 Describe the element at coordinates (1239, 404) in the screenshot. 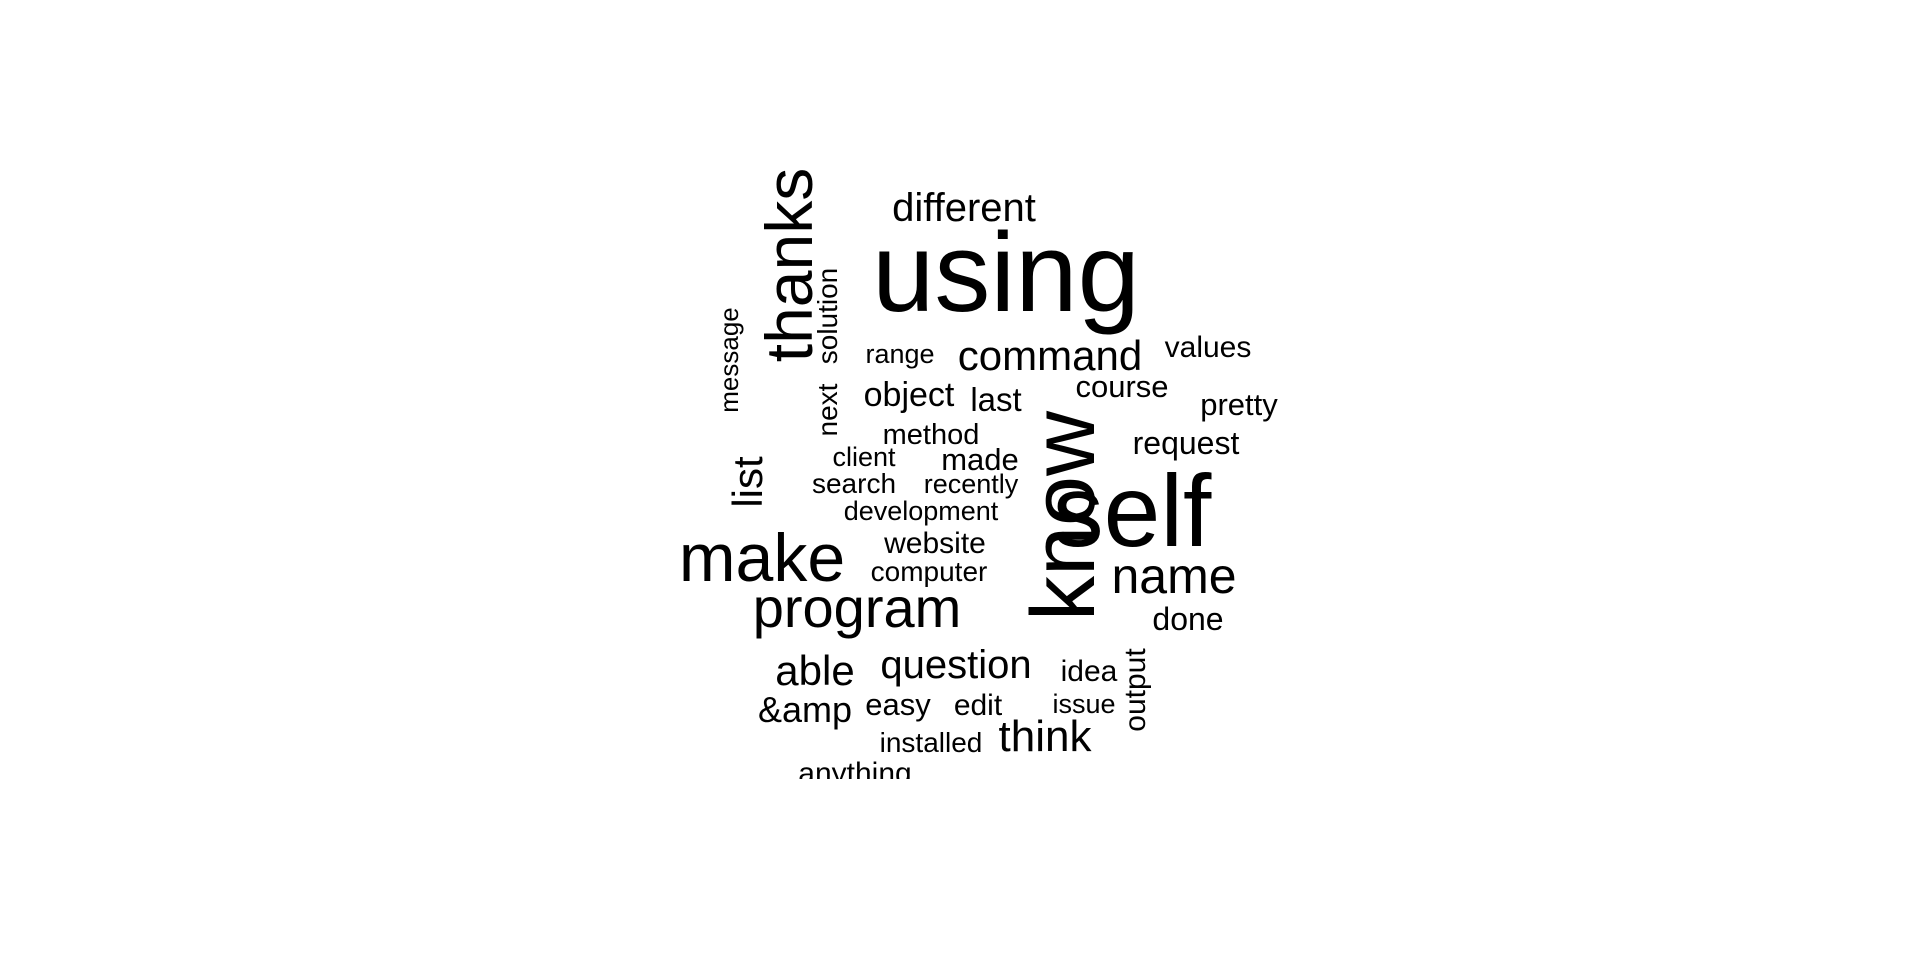

I see `word-pretty: pretty` at that location.